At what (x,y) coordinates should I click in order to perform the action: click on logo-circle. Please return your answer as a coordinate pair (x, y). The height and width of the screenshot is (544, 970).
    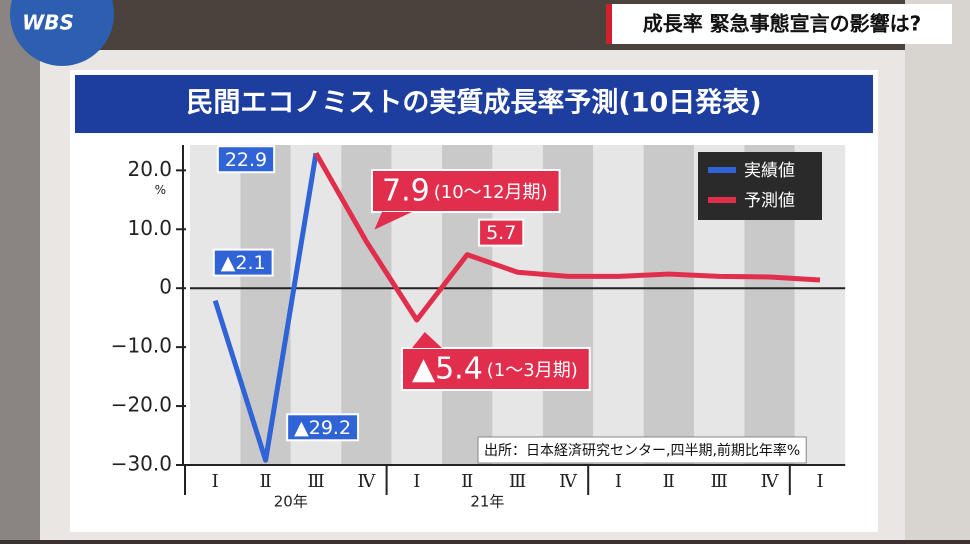
    Looking at the image, I should click on (62, 33).